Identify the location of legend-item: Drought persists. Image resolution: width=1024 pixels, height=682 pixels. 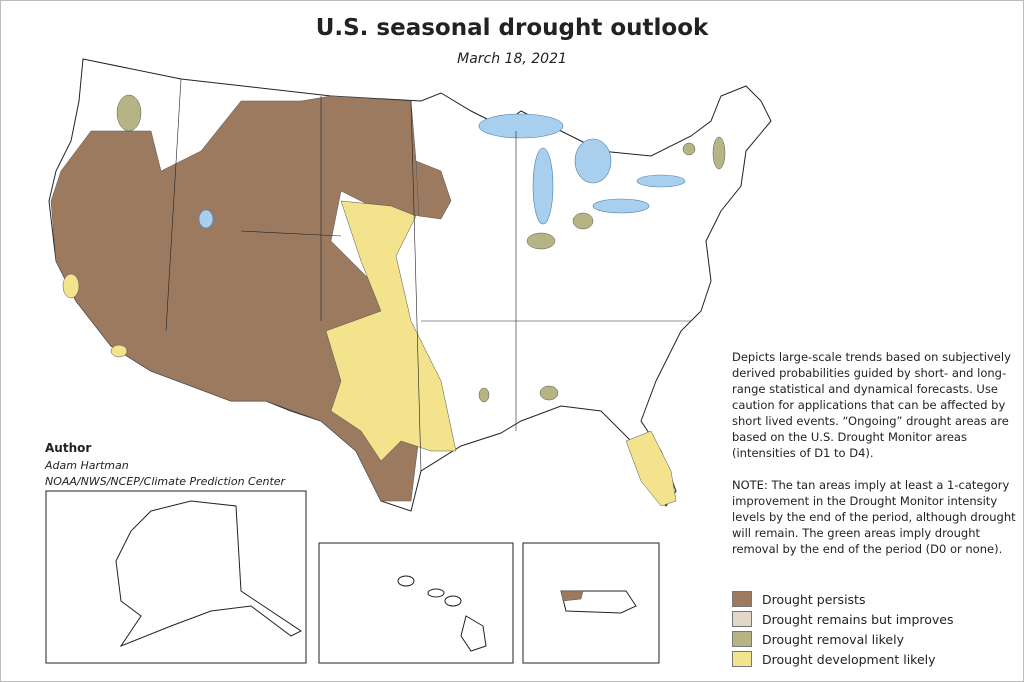
(843, 599).